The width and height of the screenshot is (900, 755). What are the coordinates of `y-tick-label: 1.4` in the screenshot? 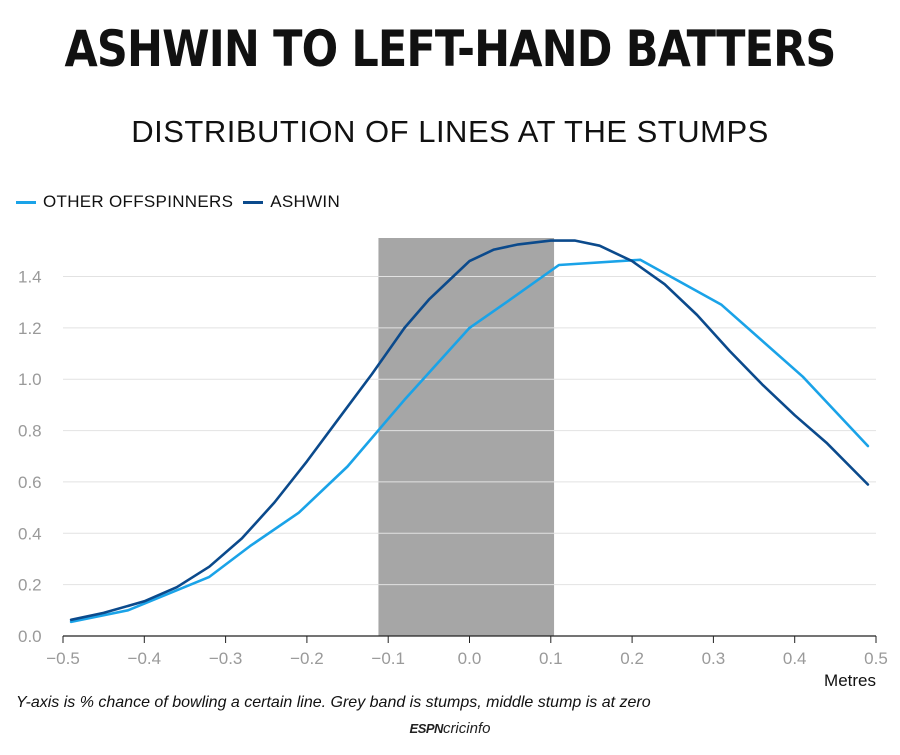 It's located at (30, 277).